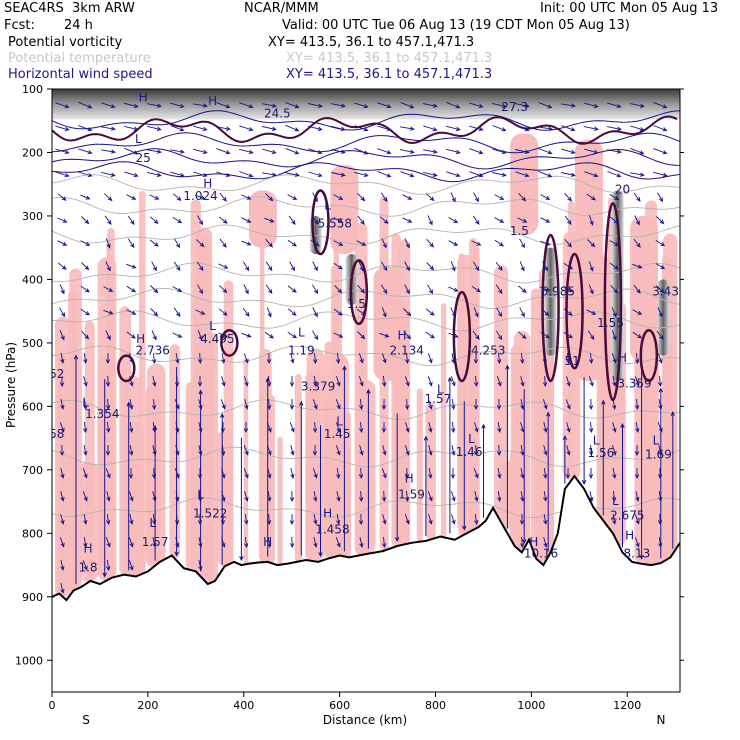  I want to click on annotation-label: 20, so click(622, 190).